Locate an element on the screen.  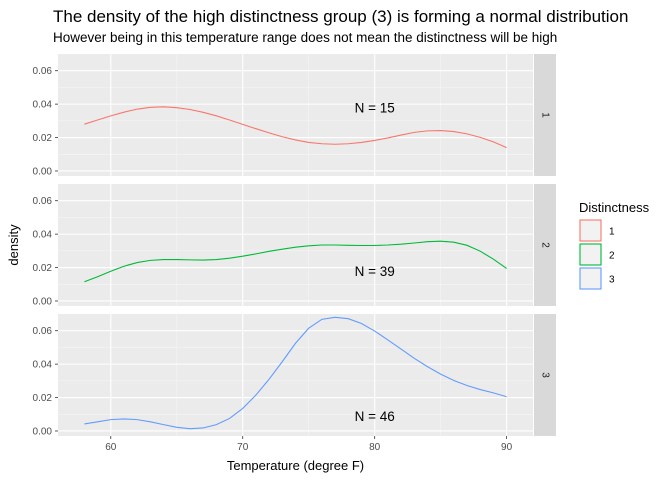
count-annotation-2: N = 39 is located at coordinates (375, 271).